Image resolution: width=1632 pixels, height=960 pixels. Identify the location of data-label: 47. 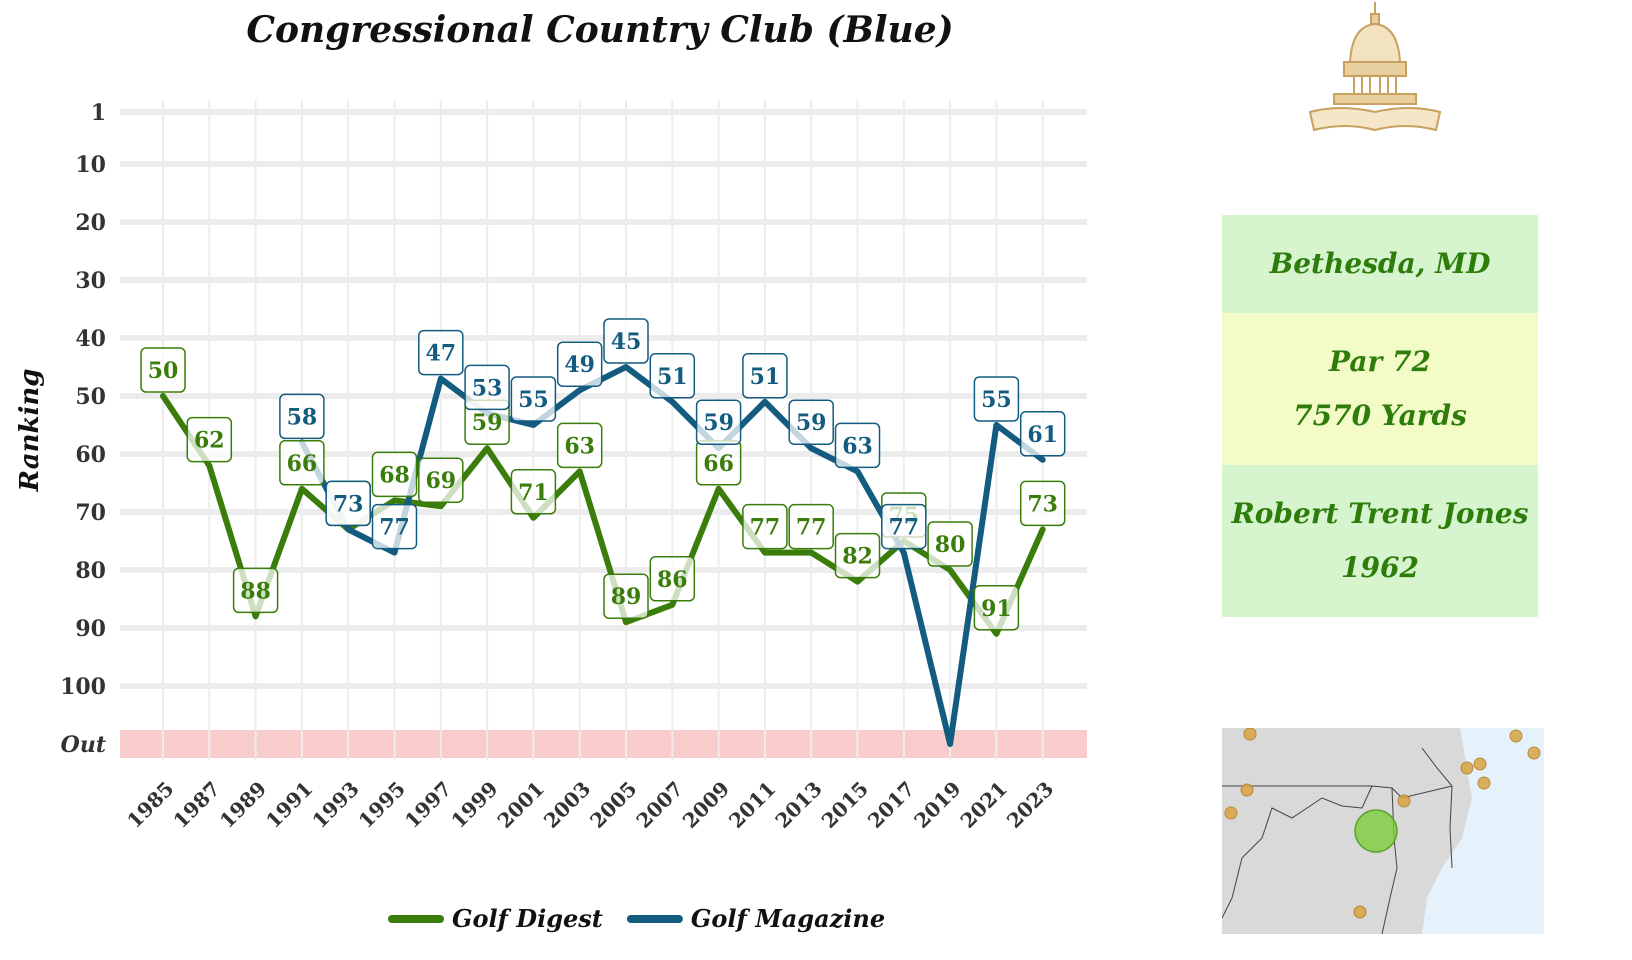
(440, 354).